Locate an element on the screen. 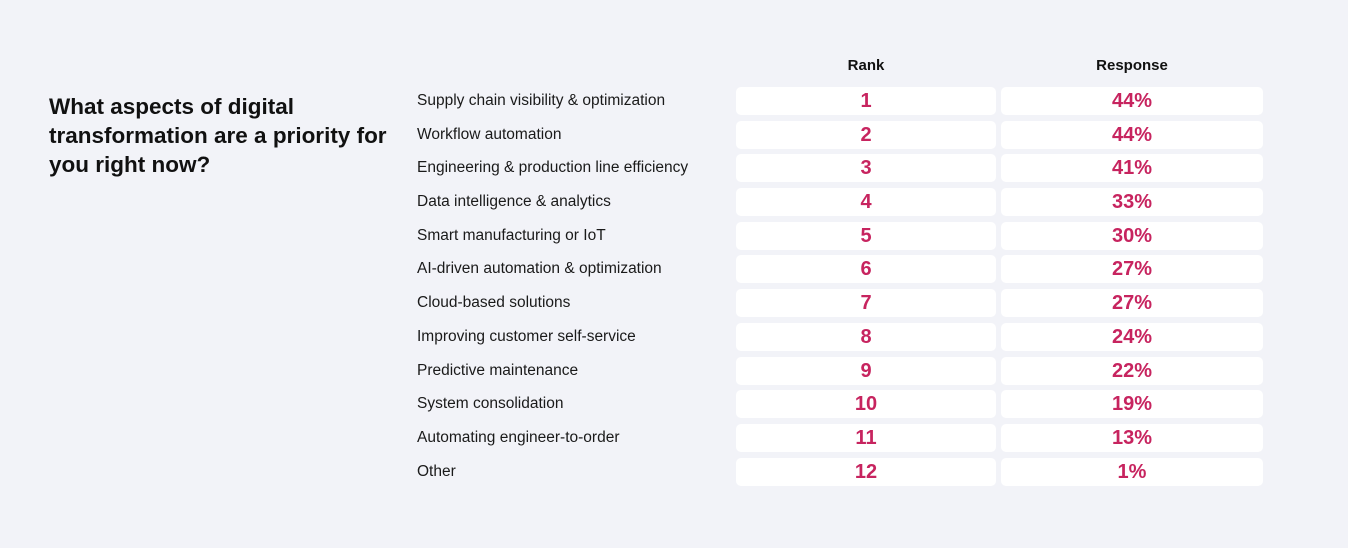  row-label: Smart manufacturing or IoT is located at coordinates (511, 235).